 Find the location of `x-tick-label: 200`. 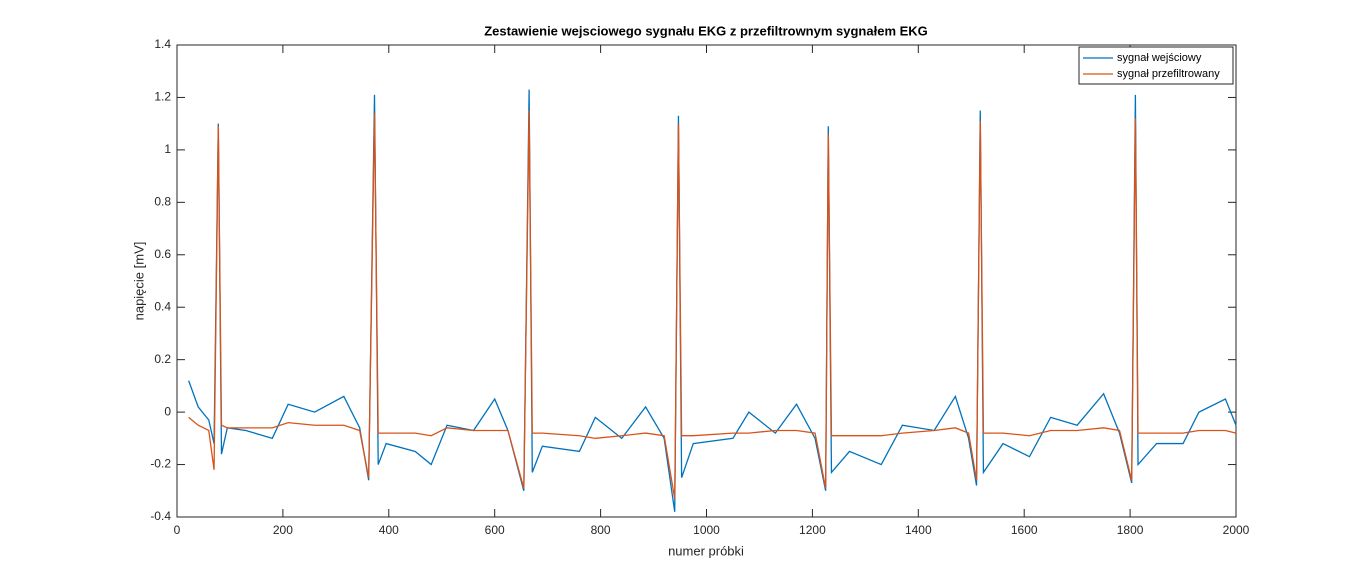

x-tick-label: 200 is located at coordinates (283, 530).